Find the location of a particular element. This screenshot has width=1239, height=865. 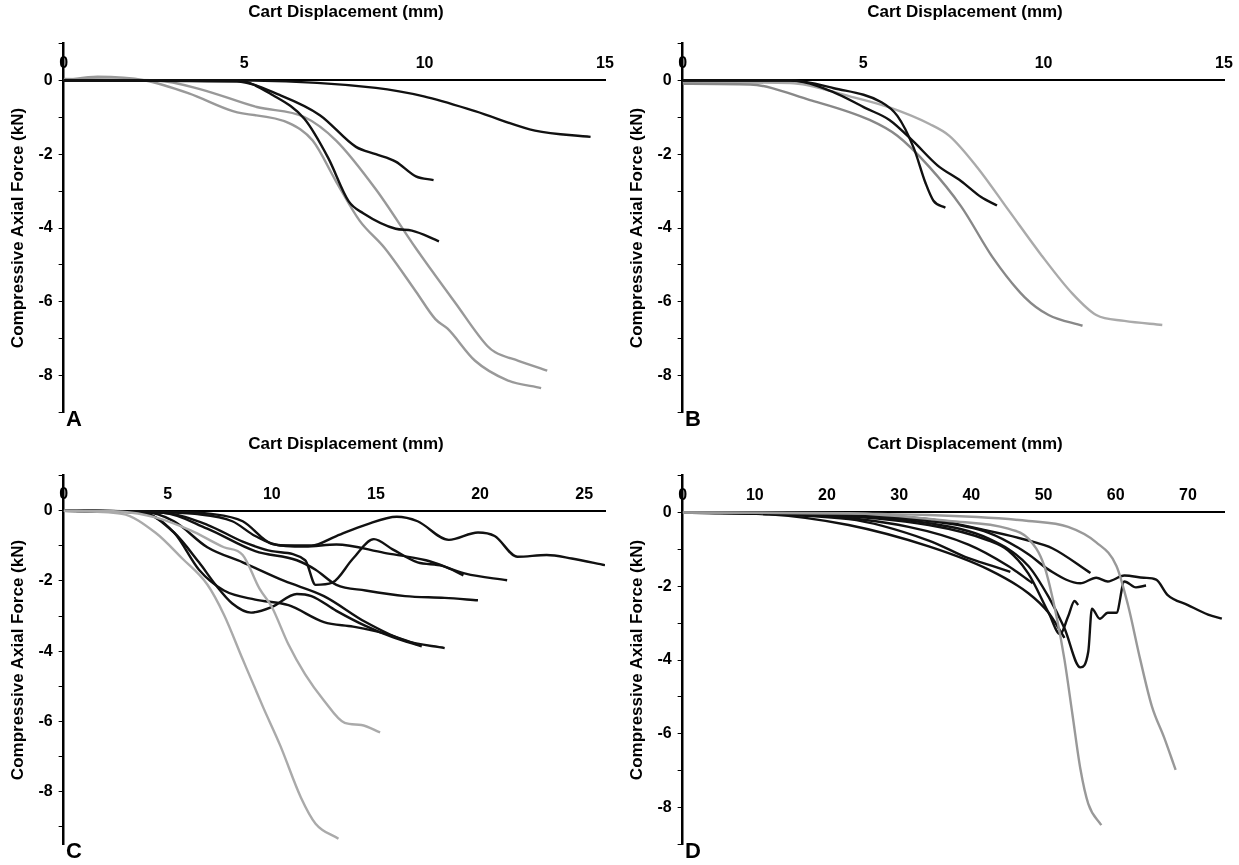

annotation: B is located at coordinates (693, 419).